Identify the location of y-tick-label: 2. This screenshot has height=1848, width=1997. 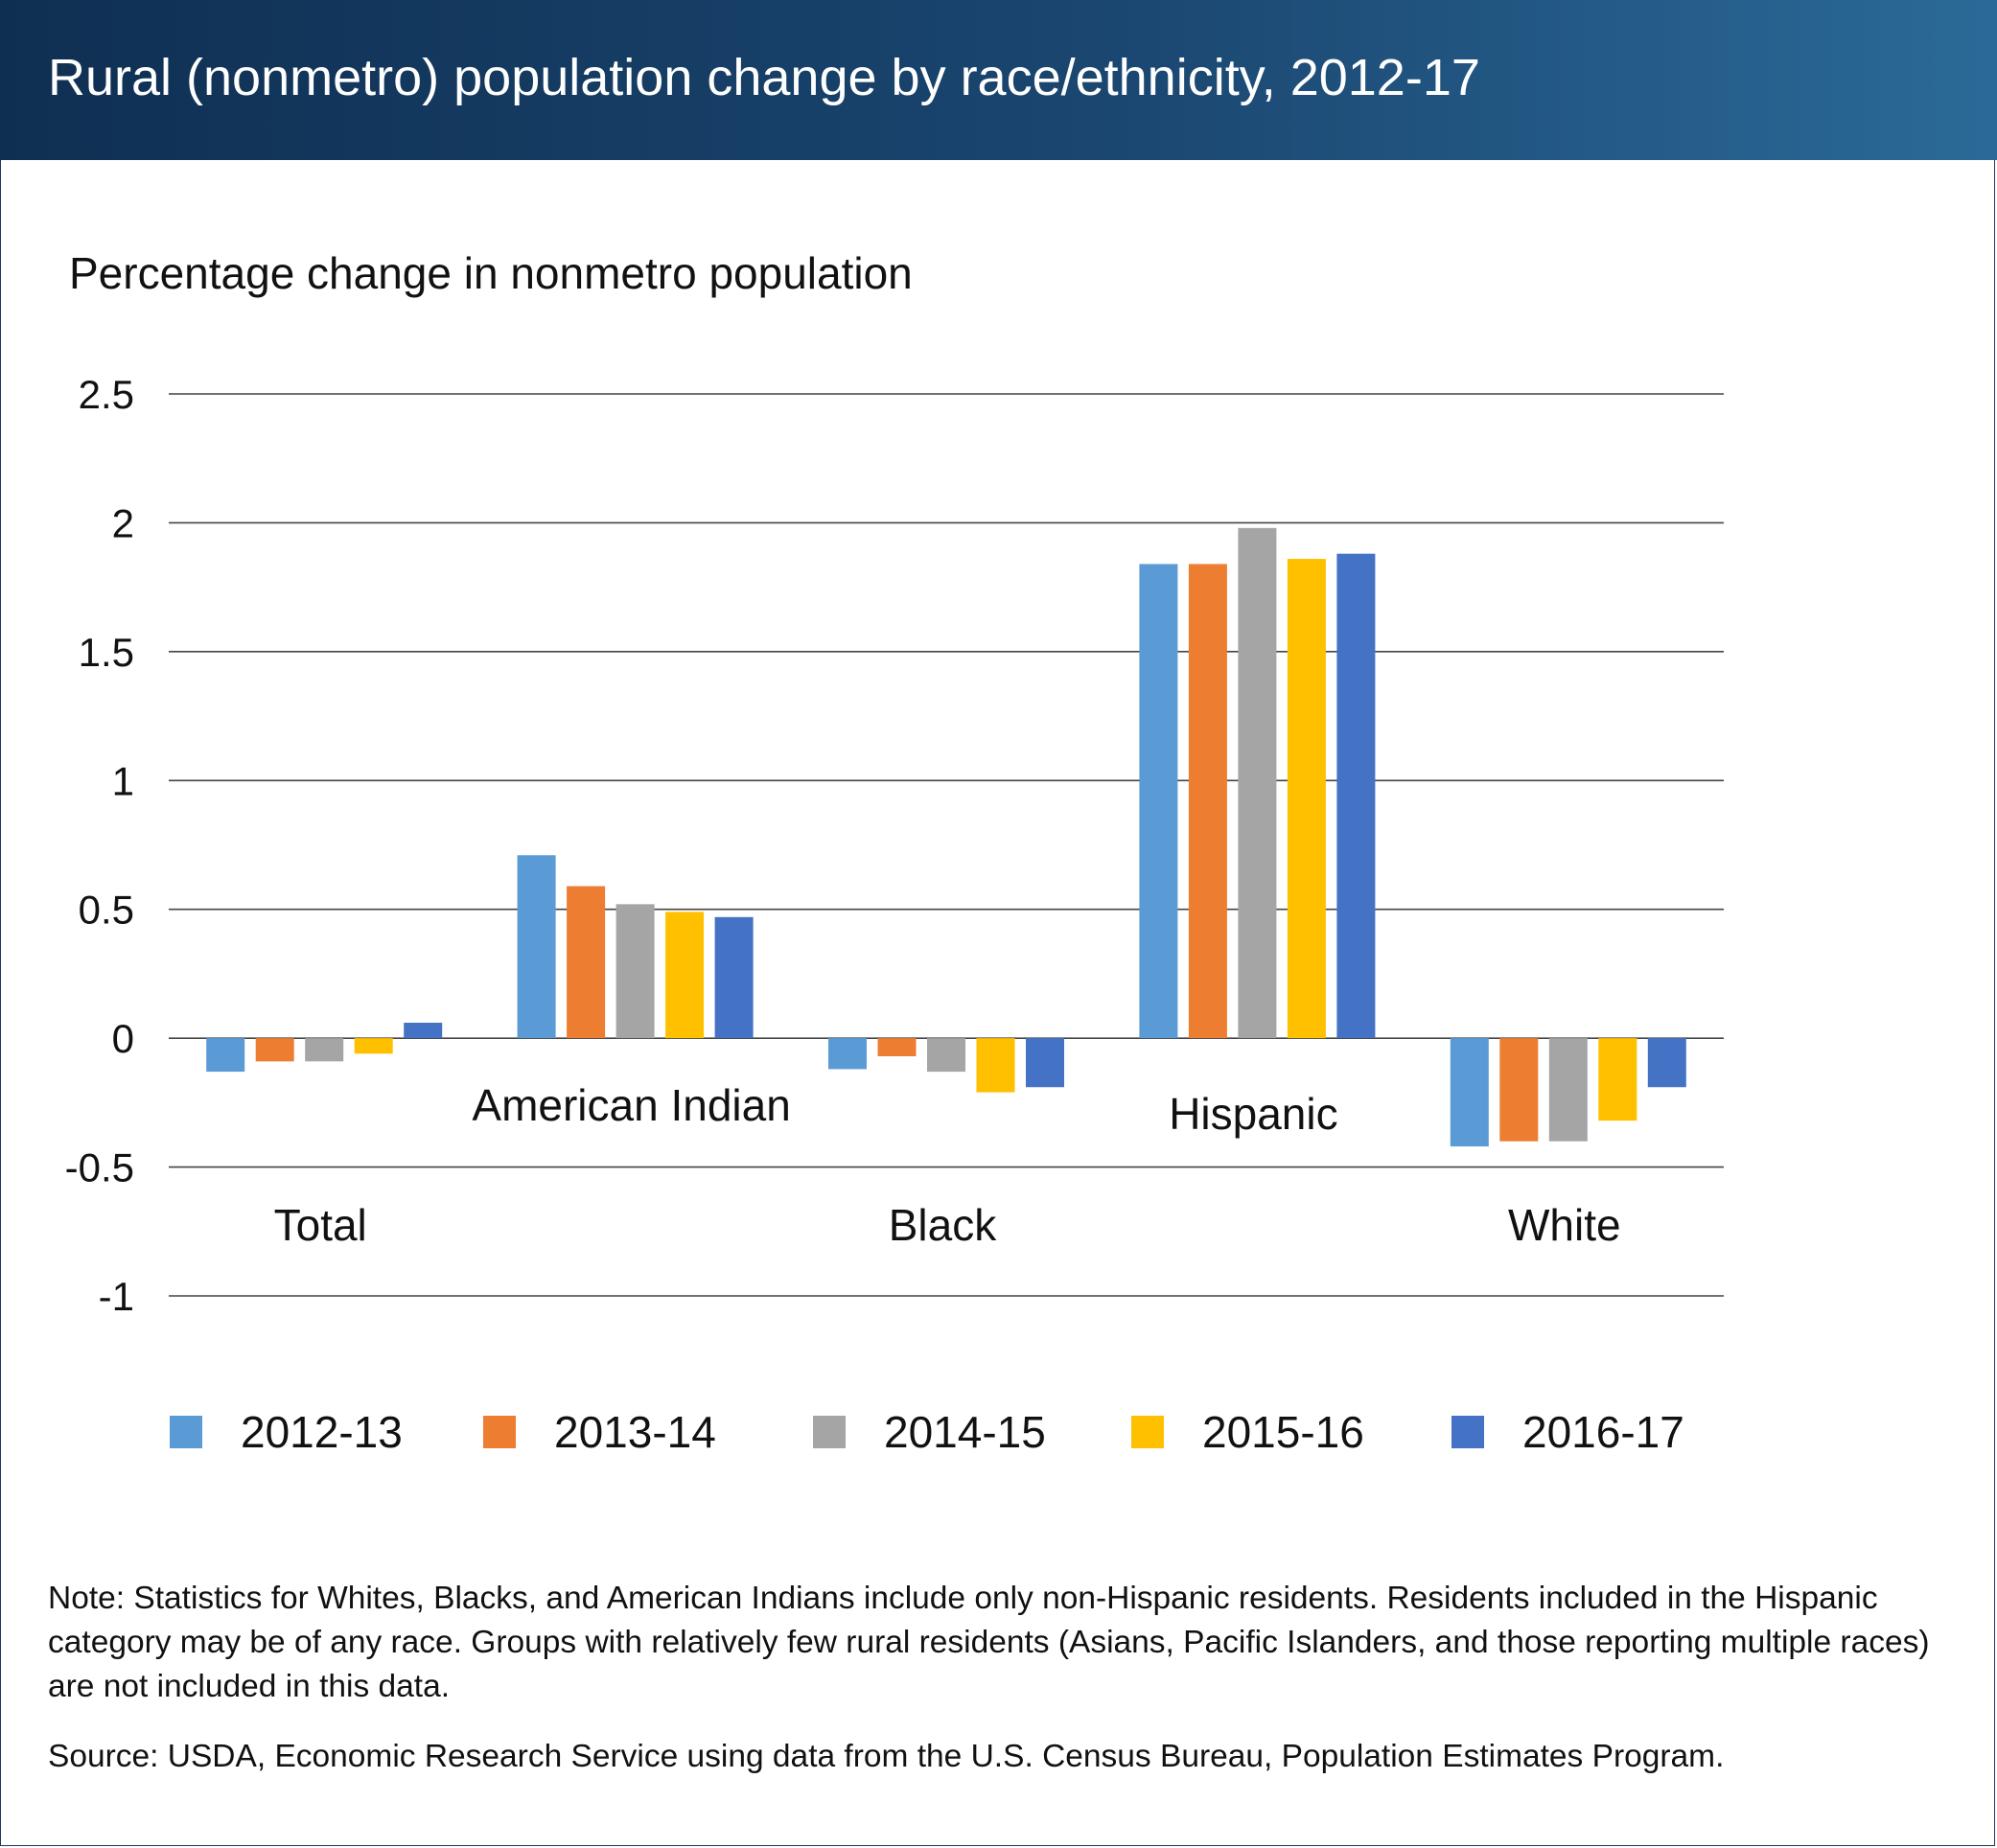
(123, 523).